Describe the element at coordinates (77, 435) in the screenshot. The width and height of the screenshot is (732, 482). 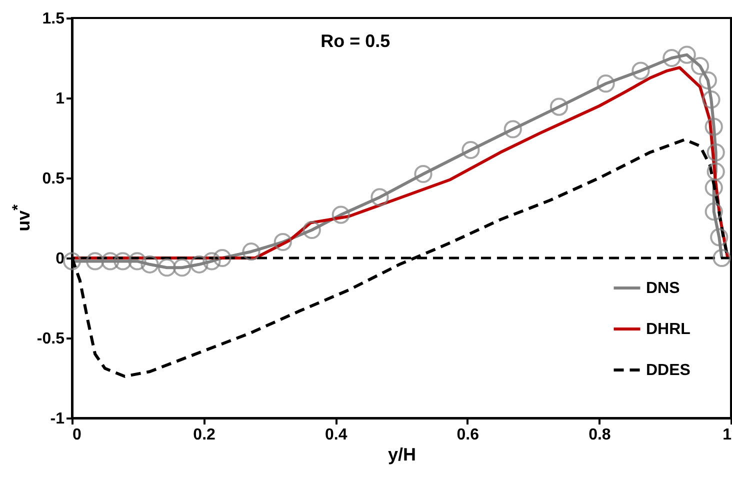
I see `x-tick-label: 0` at that location.